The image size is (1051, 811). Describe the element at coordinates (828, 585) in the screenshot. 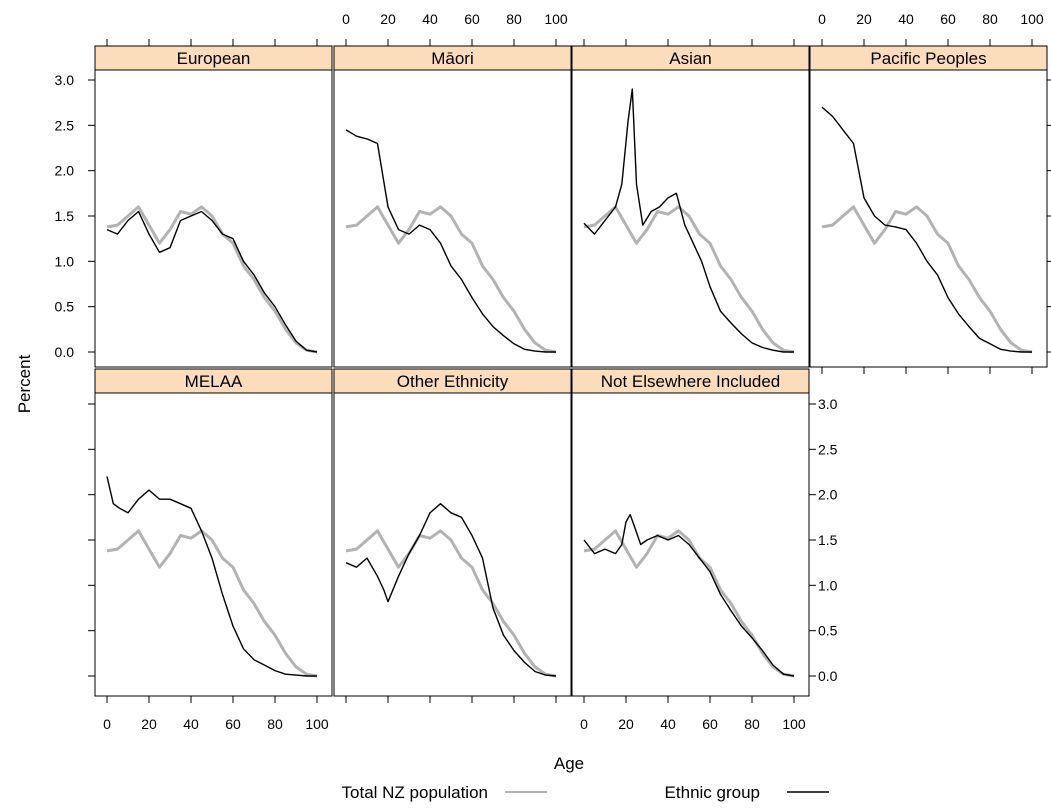

I see `y-tick-label-right: 1.0` at that location.